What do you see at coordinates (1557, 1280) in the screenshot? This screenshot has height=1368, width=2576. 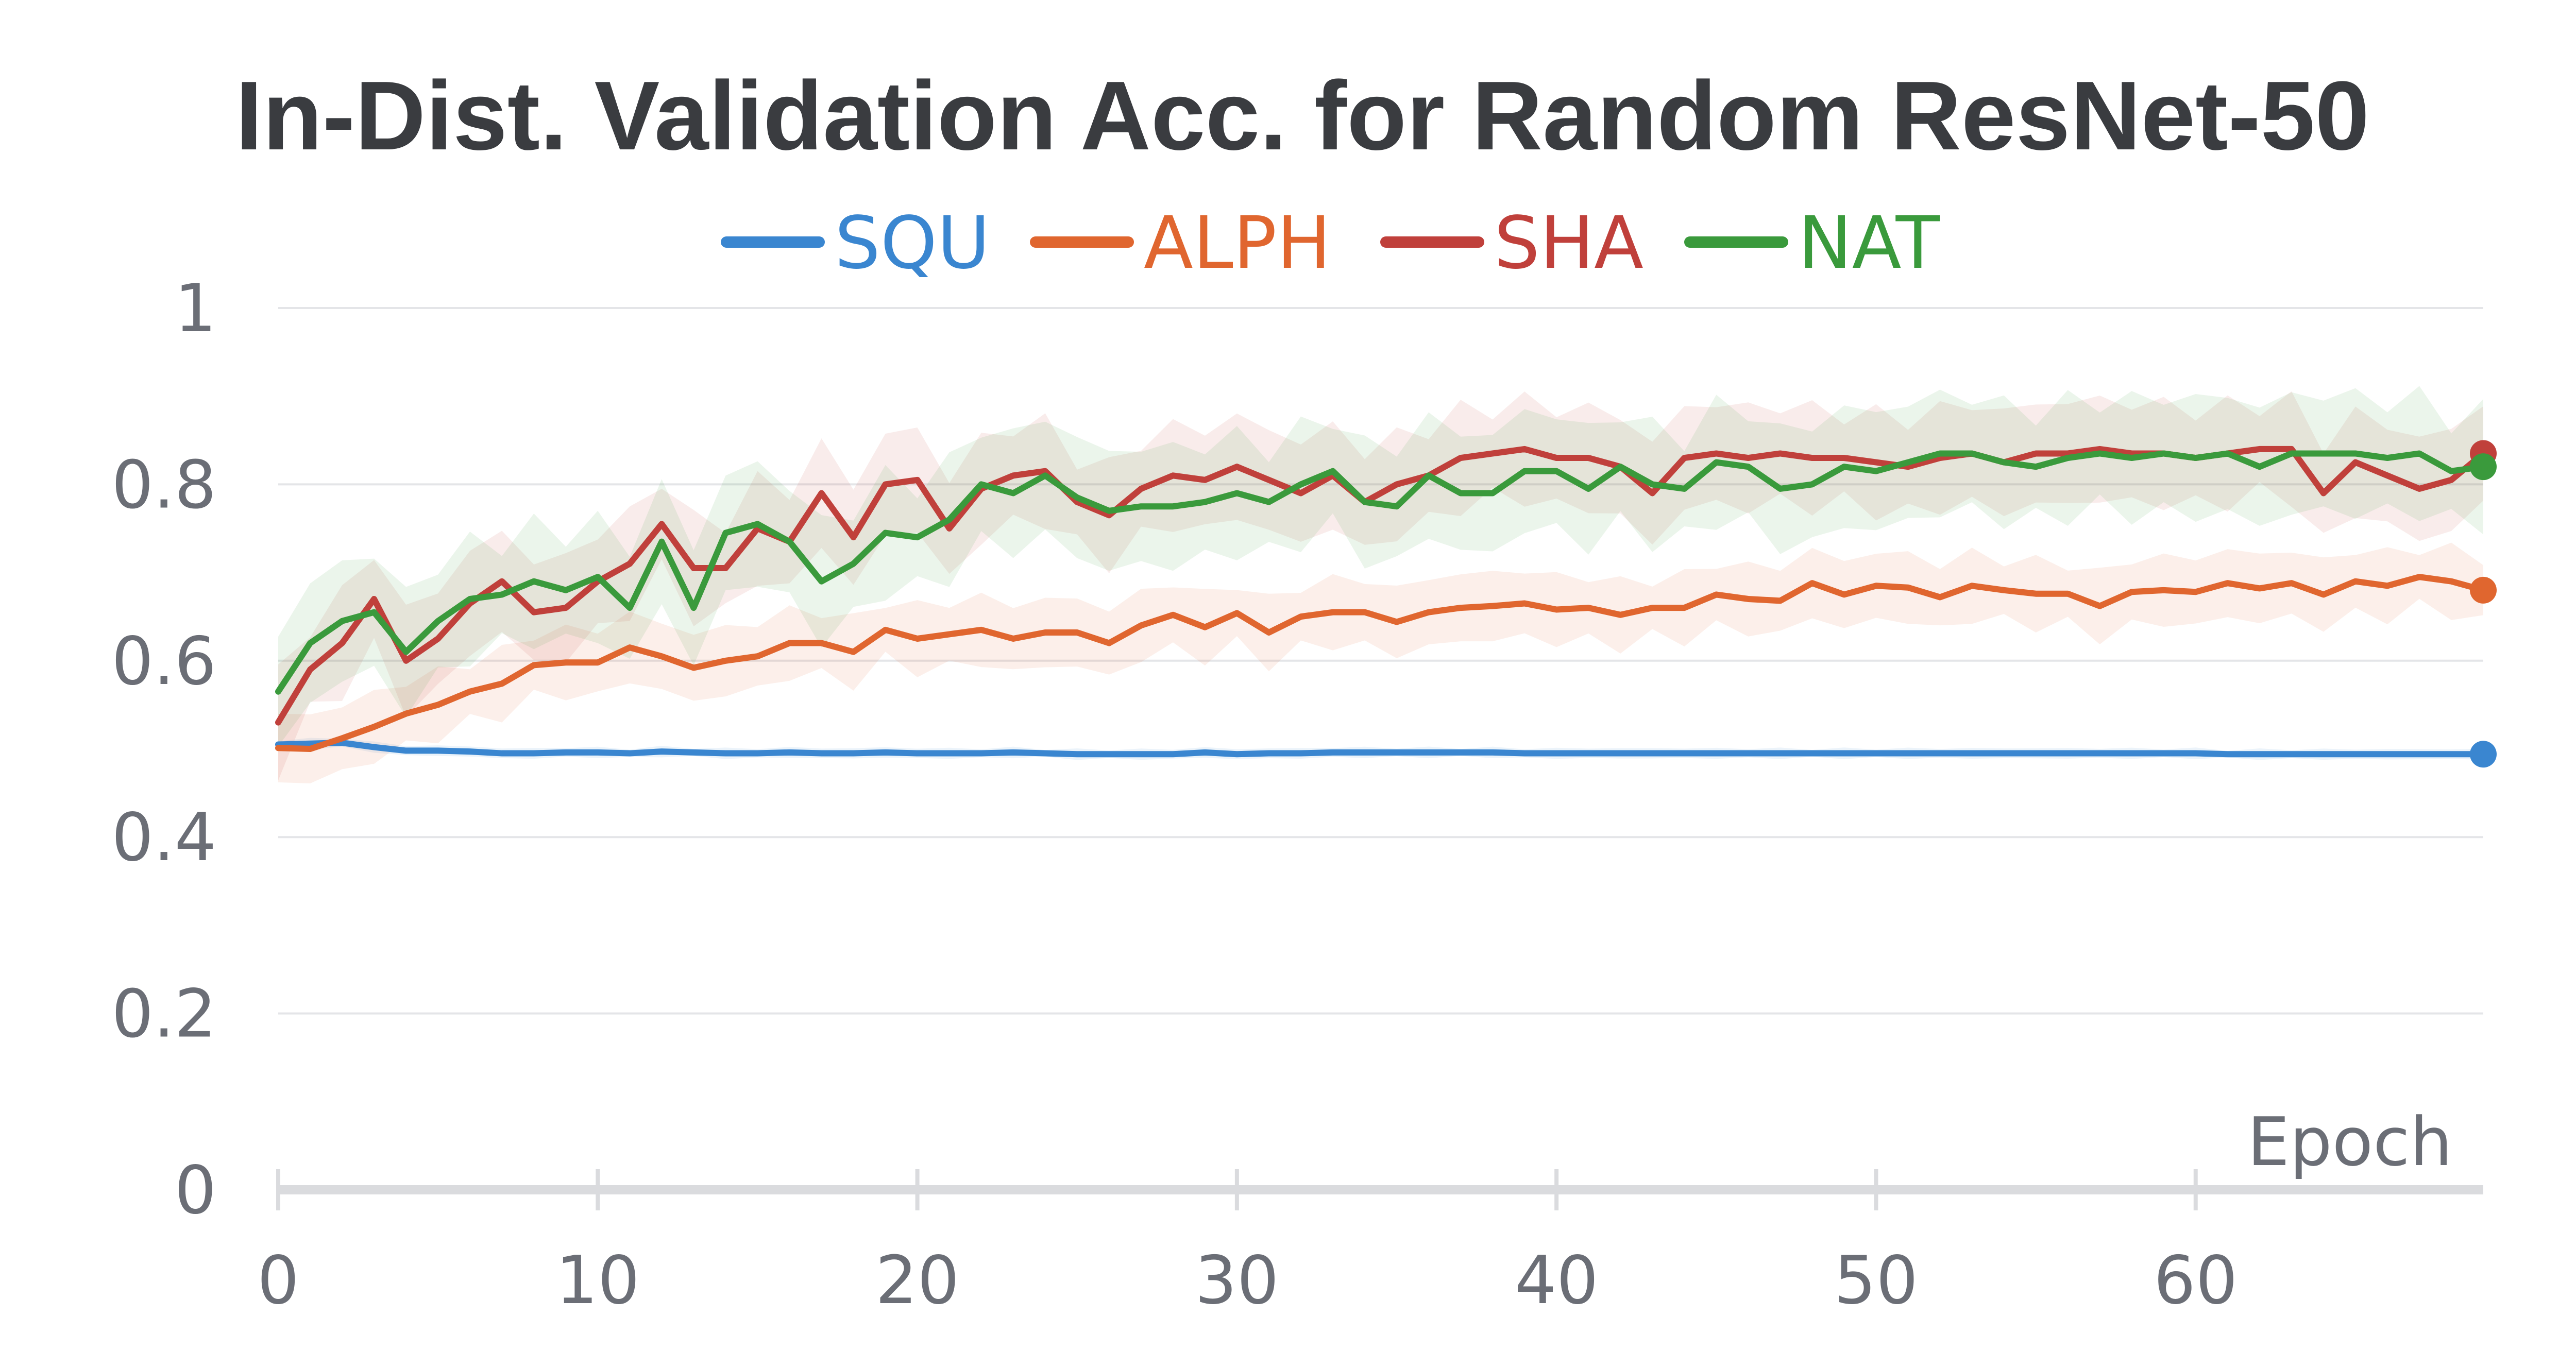 I see `x-tick-label: 40` at bounding box center [1557, 1280].